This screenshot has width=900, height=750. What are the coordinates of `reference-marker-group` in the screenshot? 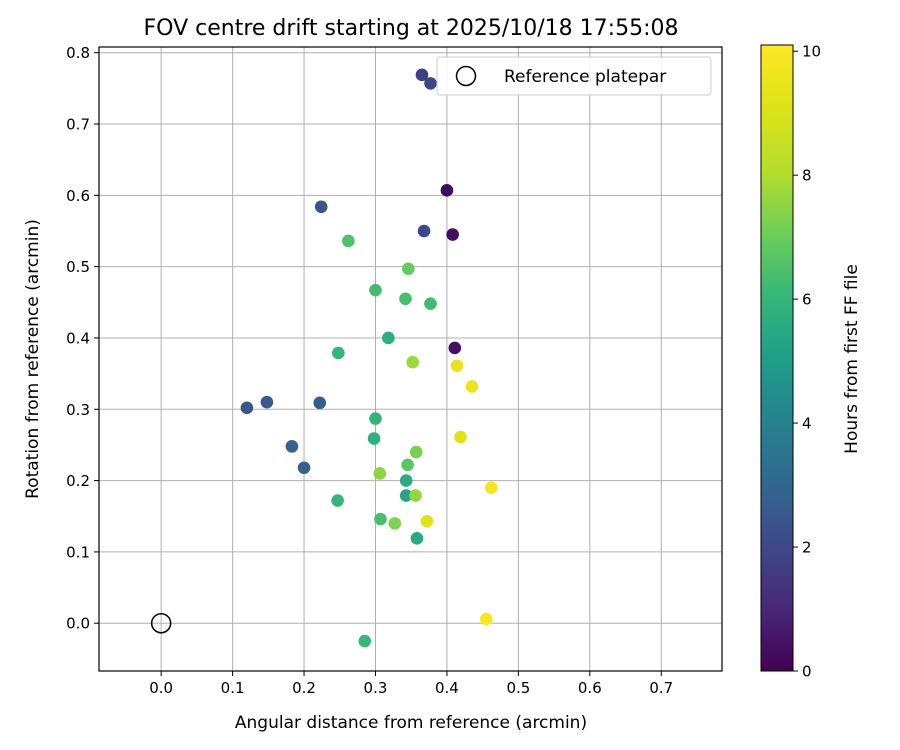 It's located at (161, 623).